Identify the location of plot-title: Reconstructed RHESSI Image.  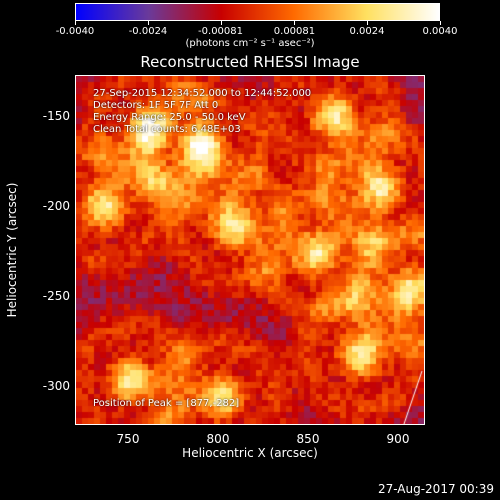
(250, 62).